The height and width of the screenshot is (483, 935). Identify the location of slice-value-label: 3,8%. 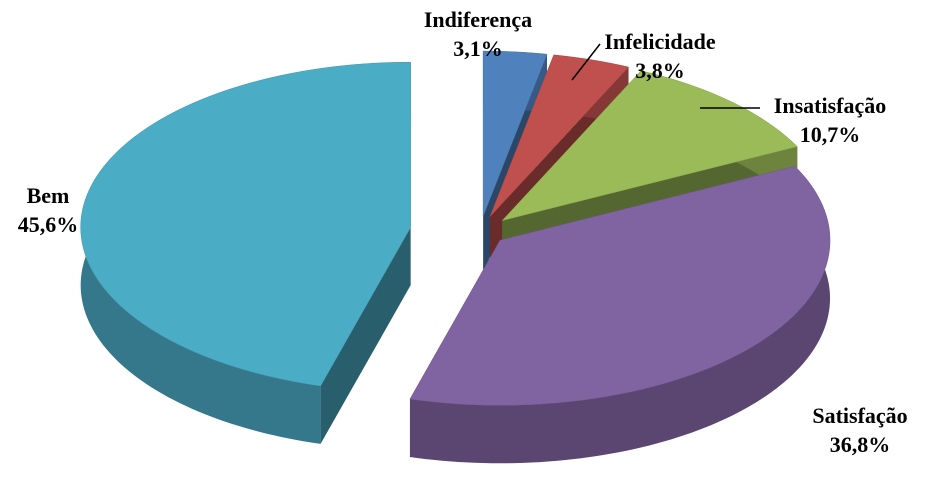
(660, 70).